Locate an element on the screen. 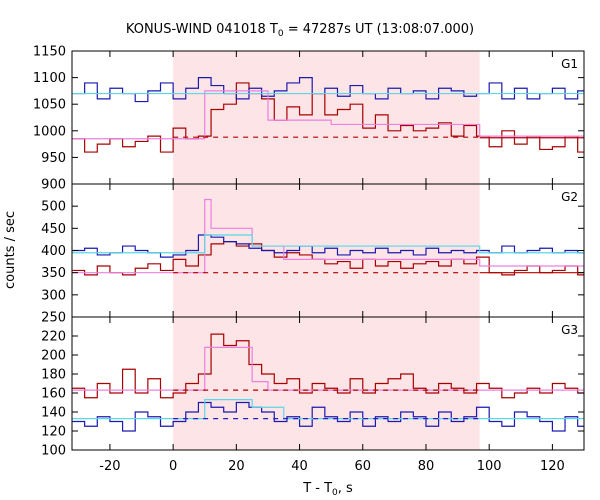 The width and height of the screenshot is (600, 500). y-tick-label: 950 is located at coordinates (53, 158).